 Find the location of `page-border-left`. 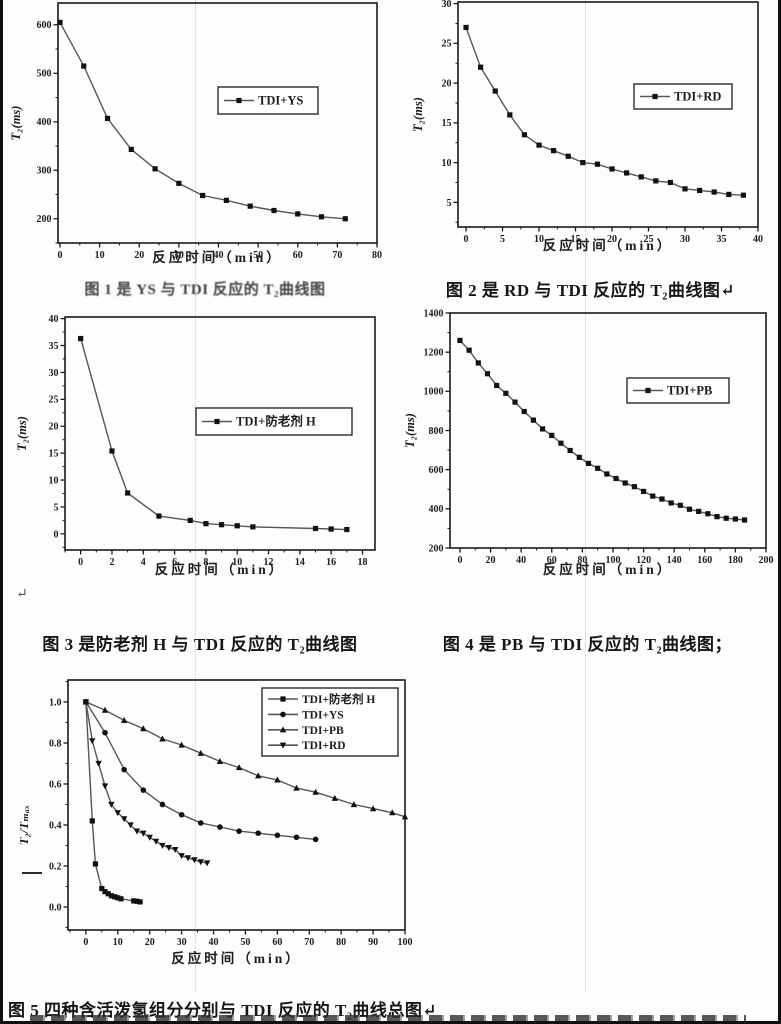

page-border-left is located at coordinates (1, 512).